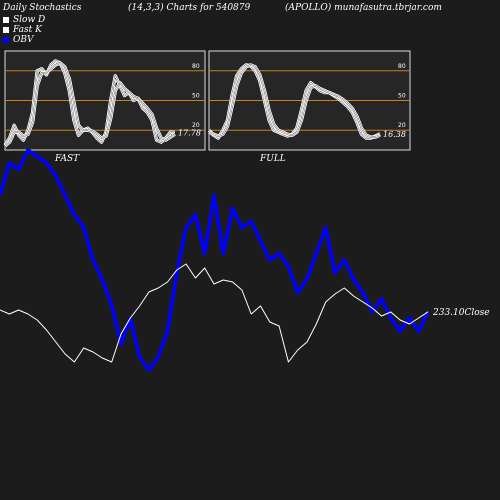 This screenshot has height=500, width=500. Describe the element at coordinates (448, 313) in the screenshot. I see `close-last-value: 233.10` at that location.